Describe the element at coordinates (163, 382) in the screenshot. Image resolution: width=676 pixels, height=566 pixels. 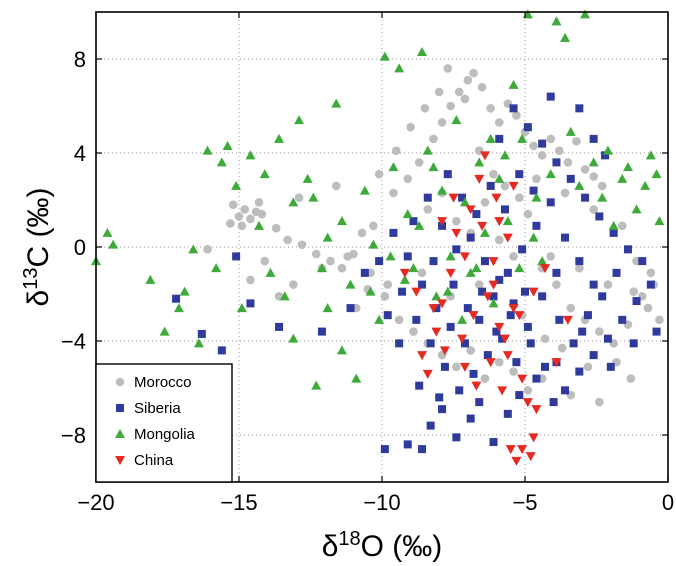
I see `legend-label-morocco: Morocco` at that location.